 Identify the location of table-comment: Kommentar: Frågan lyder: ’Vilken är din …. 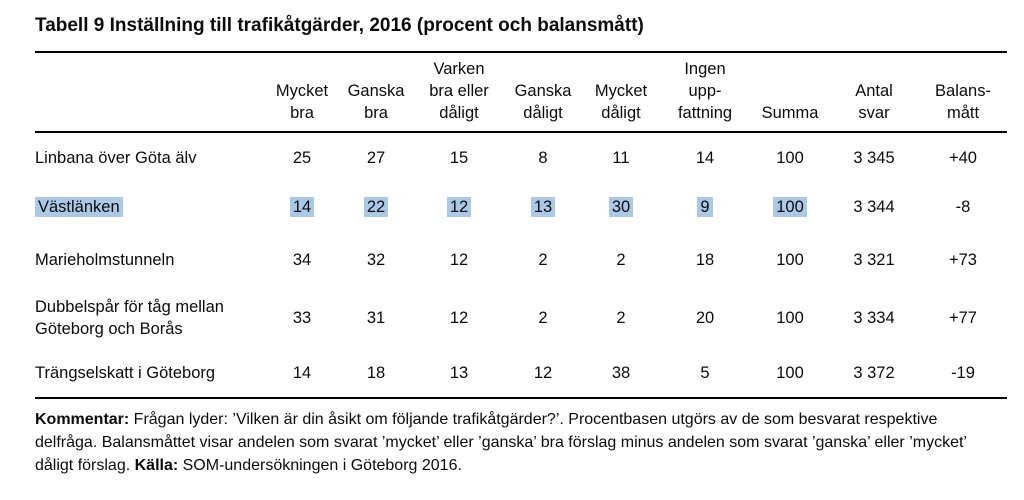
(514, 442).